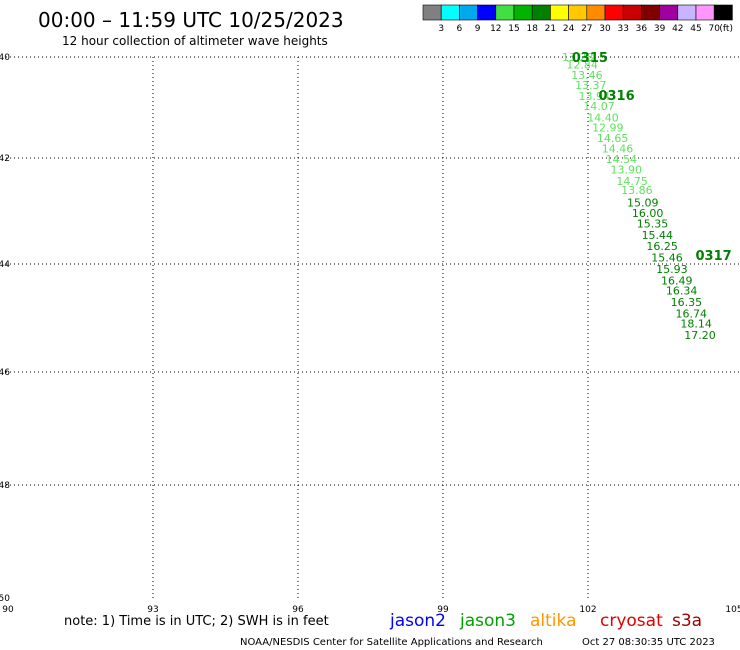 The height and width of the screenshot is (650, 740). What do you see at coordinates (677, 29) in the screenshot?
I see `colorbar-label: 42` at bounding box center [677, 29].